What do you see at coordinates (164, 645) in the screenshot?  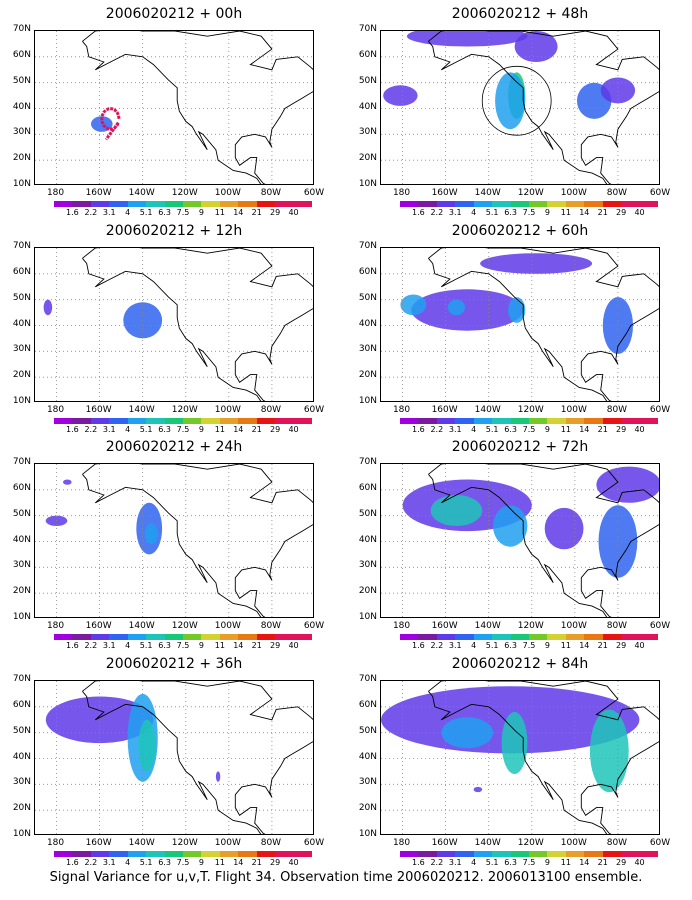 I see `colorbar-label: 6.3` at bounding box center [164, 645].